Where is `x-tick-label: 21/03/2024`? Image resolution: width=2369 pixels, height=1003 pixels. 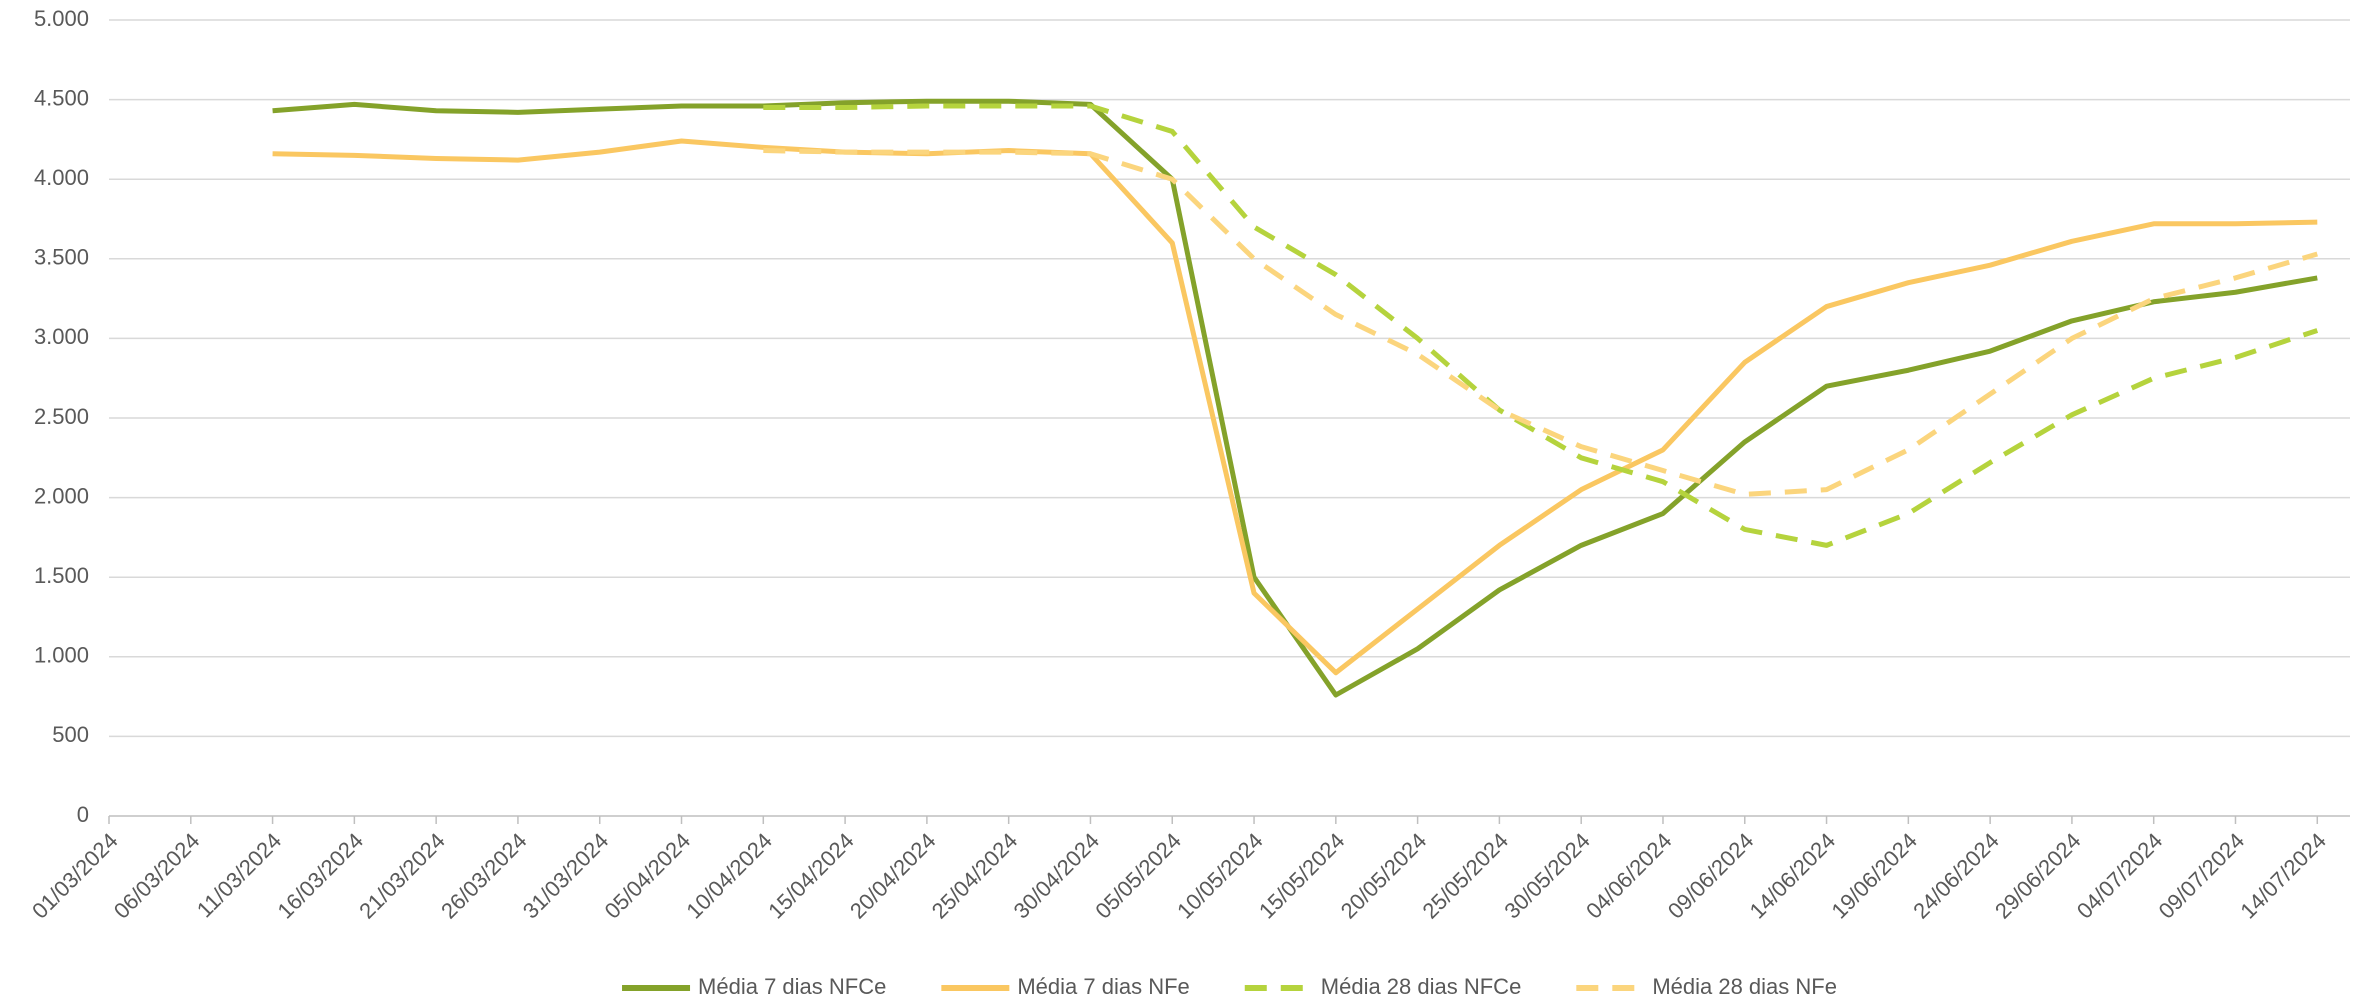 x-tick-label: 21/03/2024 is located at coordinates (402, 876).